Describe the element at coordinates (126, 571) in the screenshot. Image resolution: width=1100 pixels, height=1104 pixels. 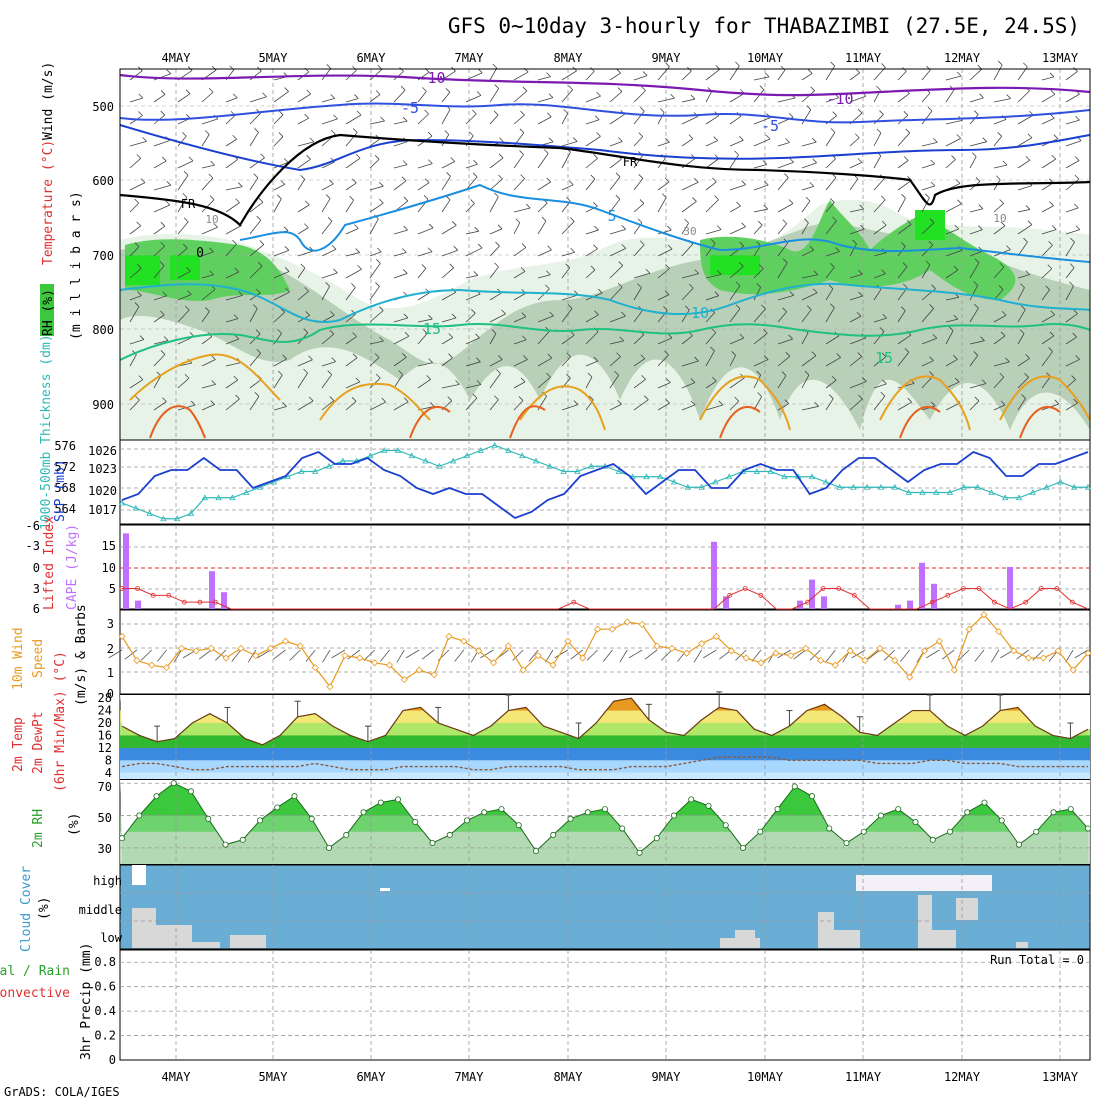
I see `cape-bar` at that location.